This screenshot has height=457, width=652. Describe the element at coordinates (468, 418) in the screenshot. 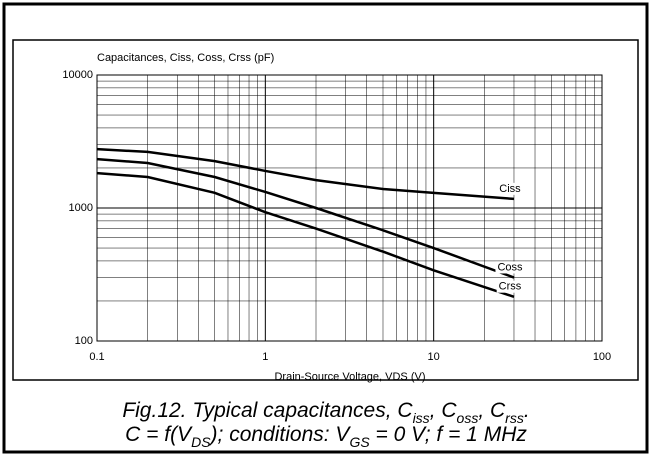

I see `caption-part: oss` at that location.